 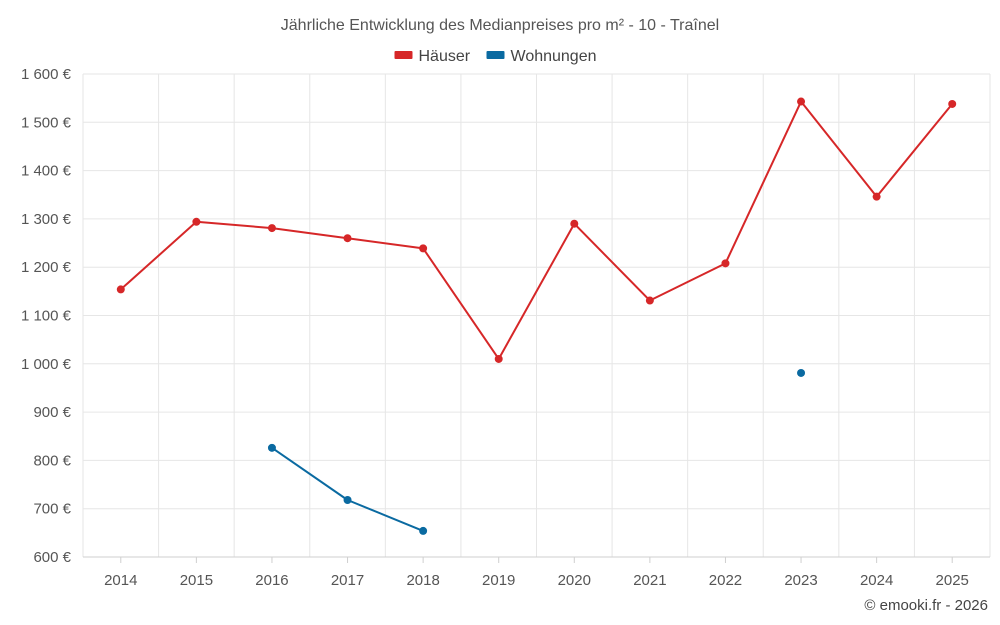 I want to click on x-tick-label: 2019, so click(x=498, y=580).